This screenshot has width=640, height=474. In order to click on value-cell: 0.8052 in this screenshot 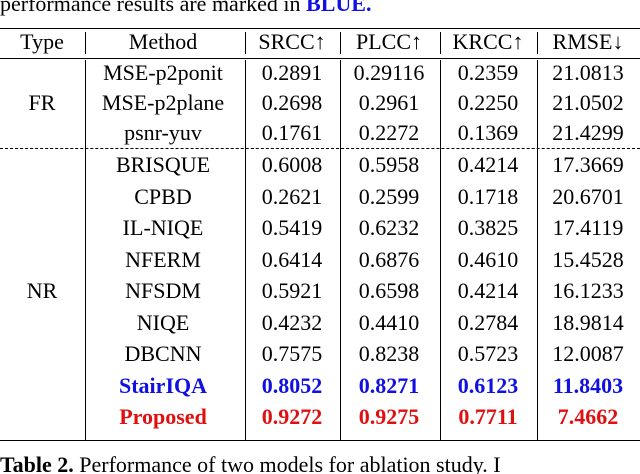, I will do `click(292, 385)`.